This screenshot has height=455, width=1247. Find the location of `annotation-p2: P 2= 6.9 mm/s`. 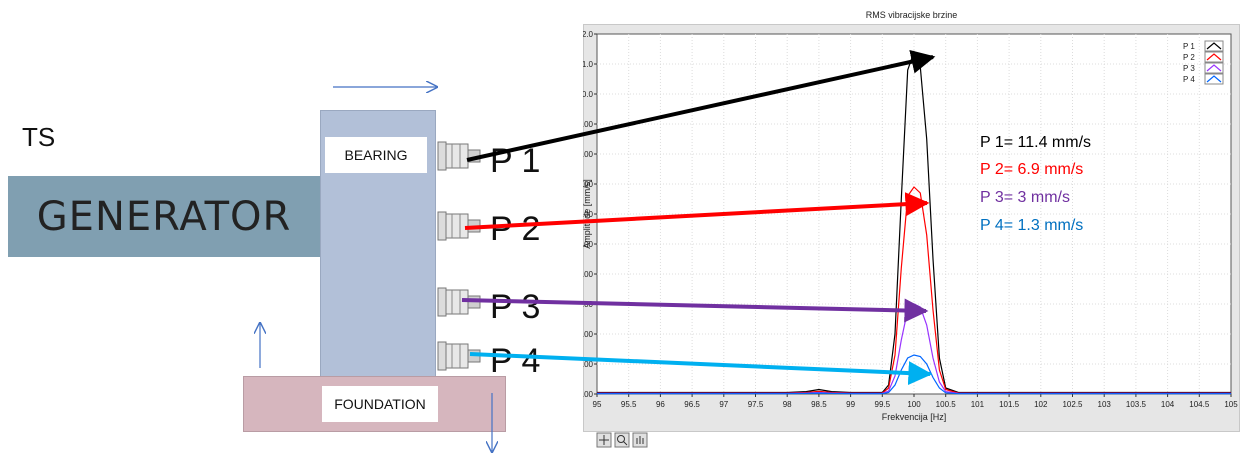

annotation-p2: P 2= 6.9 mm/s is located at coordinates (1032, 169).